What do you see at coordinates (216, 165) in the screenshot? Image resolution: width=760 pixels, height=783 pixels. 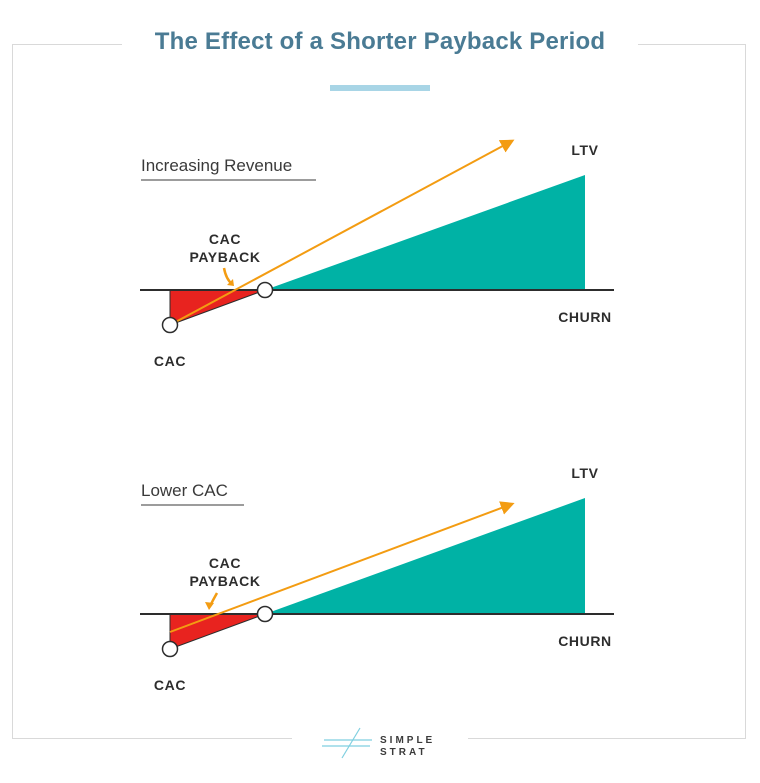 I see `section-label: Increasing Revenue` at bounding box center [216, 165].